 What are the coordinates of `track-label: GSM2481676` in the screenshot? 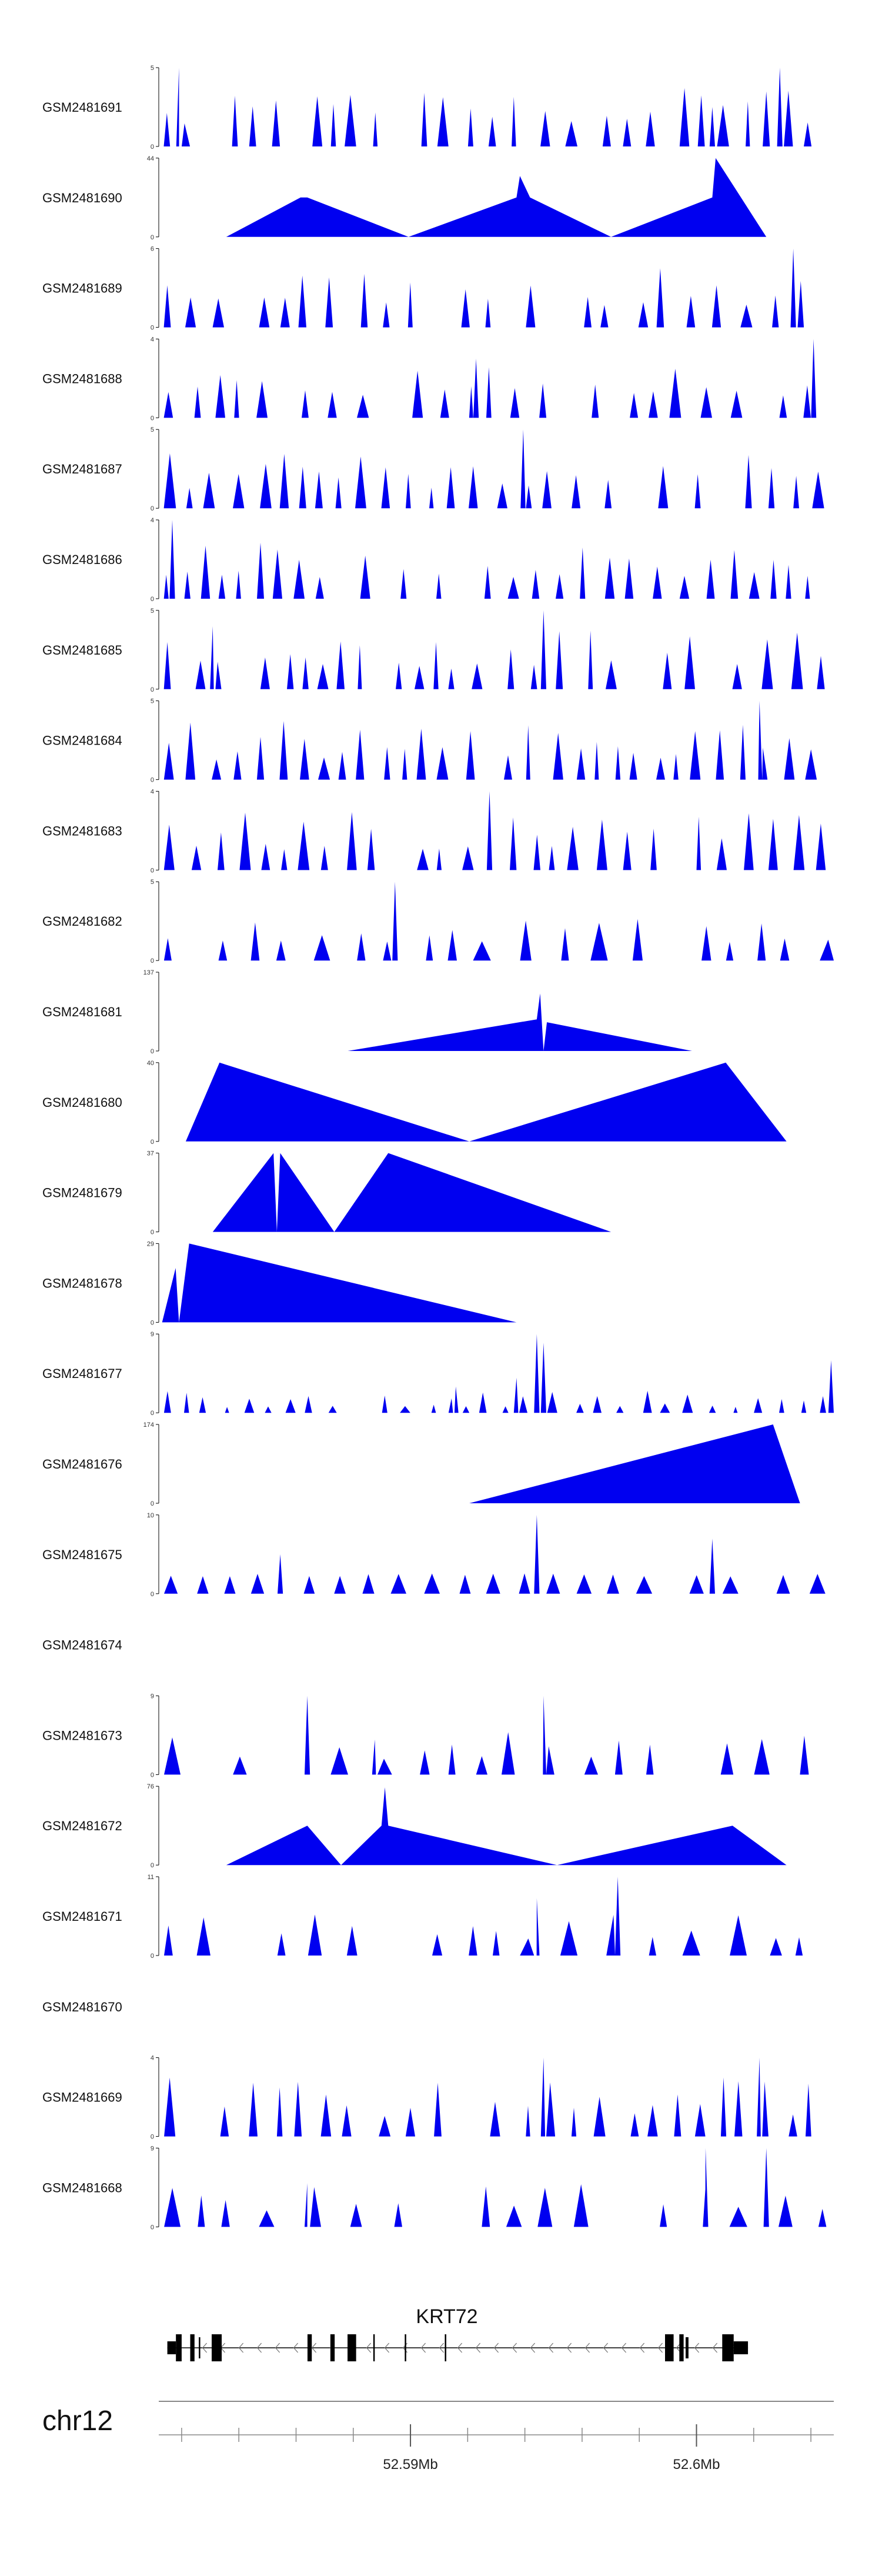 It's located at (82, 1464).